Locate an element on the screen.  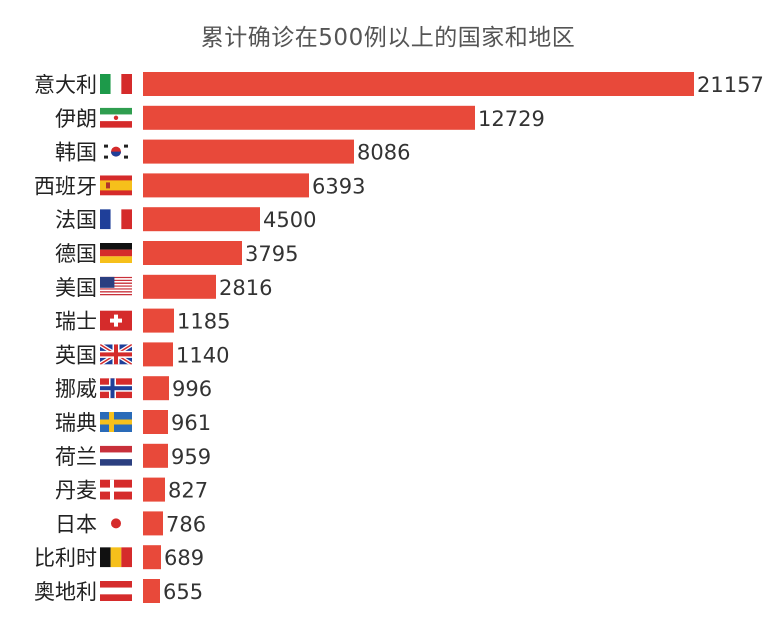
category-label: 西班牙 is located at coordinates (65, 186).